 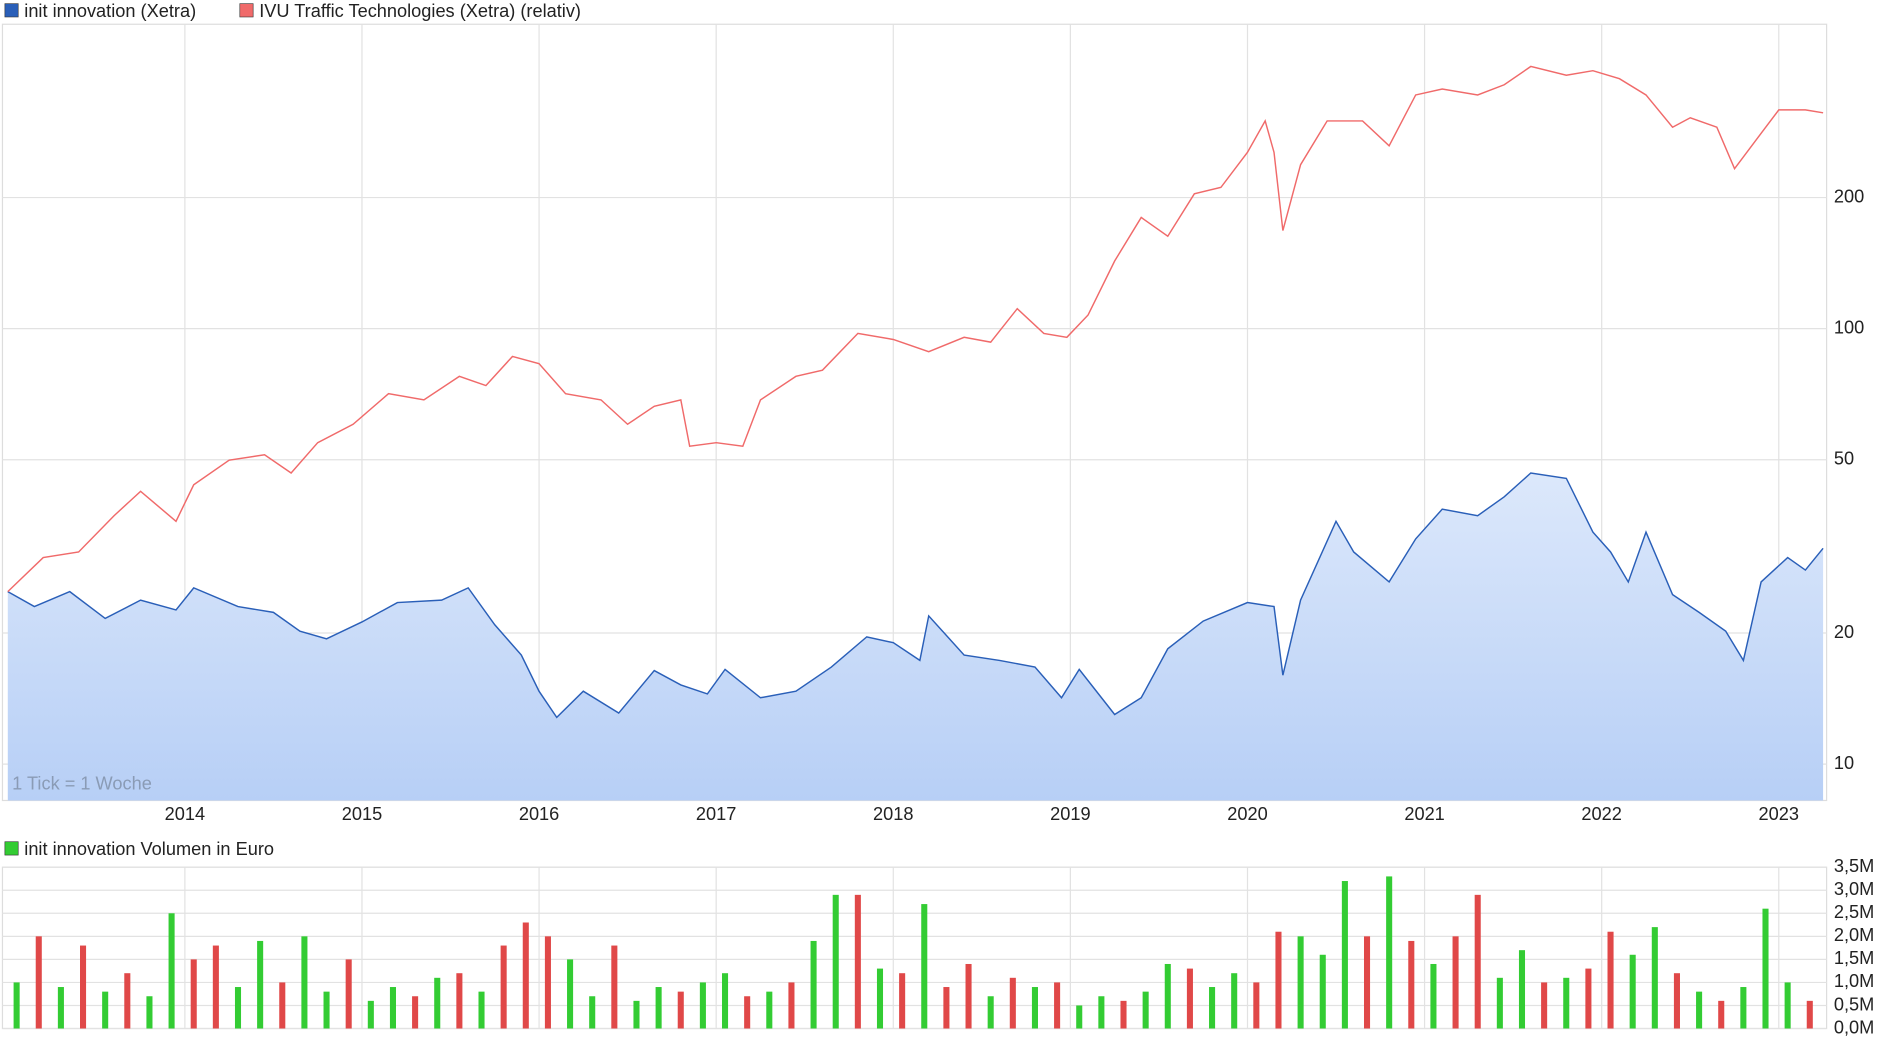 What do you see at coordinates (1247, 814) in the screenshot?
I see `x-tick-label: 2020` at bounding box center [1247, 814].